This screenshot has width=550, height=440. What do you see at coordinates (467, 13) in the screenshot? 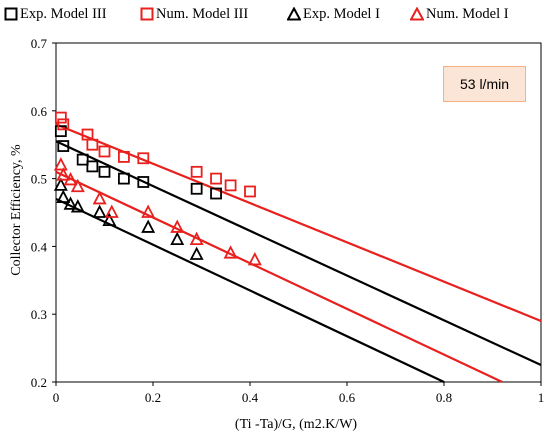
I see `legend-label: Num. Model I` at bounding box center [467, 13].